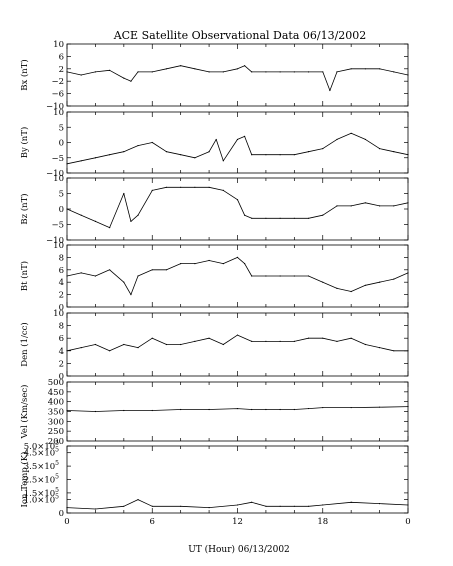 Image resolution: width=453 pixels, height=566 pixels. I want to click on panel-5: 10 8 6 4 2 0 Den (1/cc), so click(214, 345).